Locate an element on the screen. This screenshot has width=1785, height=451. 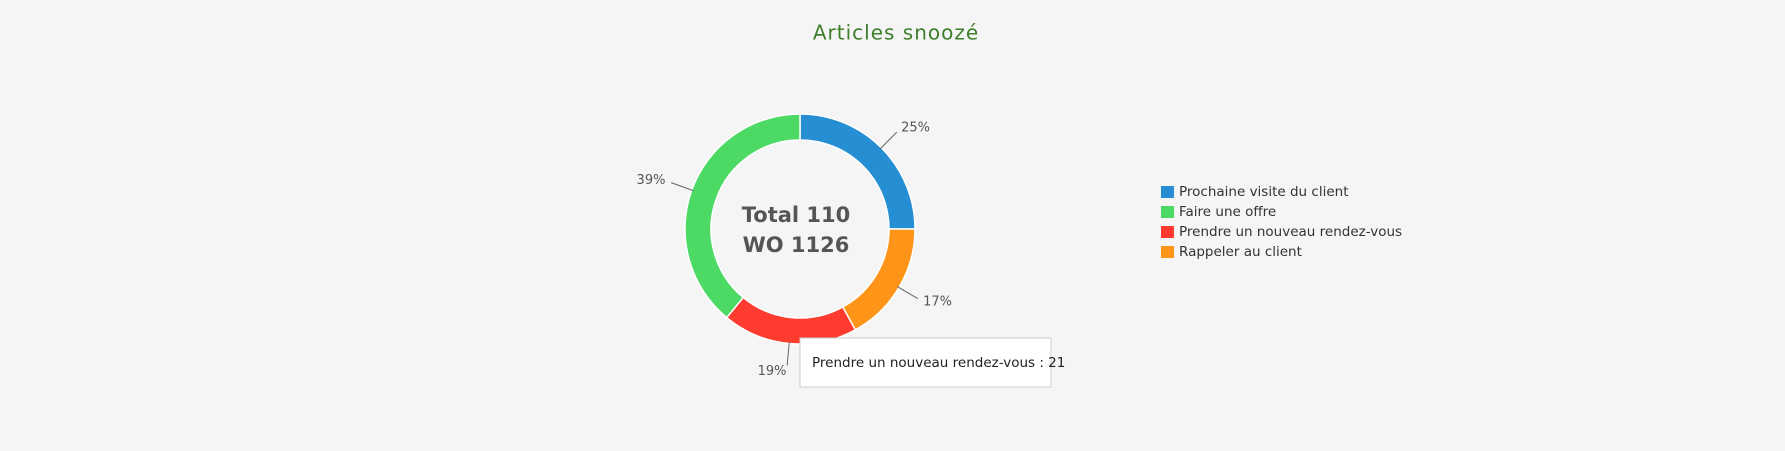
tooltip-box is located at coordinates (925, 362).